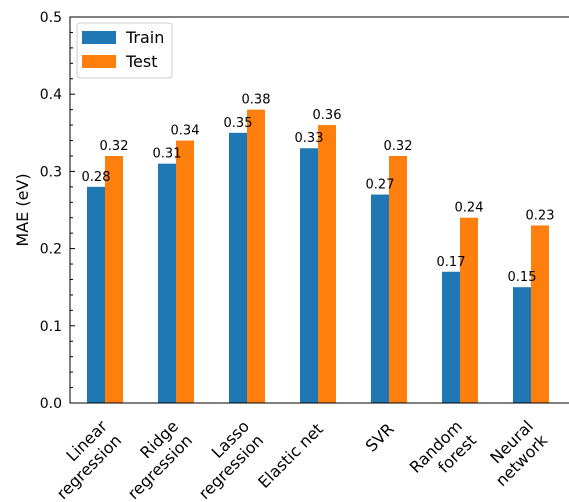 The width and height of the screenshot is (569, 502). I want to click on data-label-train: 0.31, so click(167, 154).